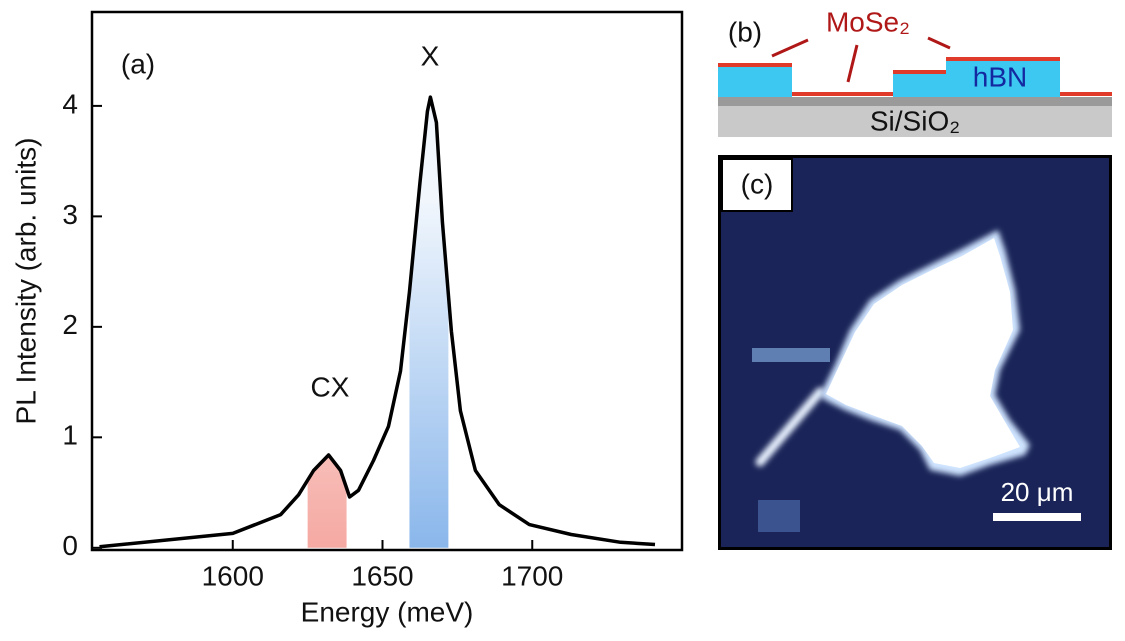 The image size is (1125, 641). I want to click on peak-label: CX, so click(330, 386).